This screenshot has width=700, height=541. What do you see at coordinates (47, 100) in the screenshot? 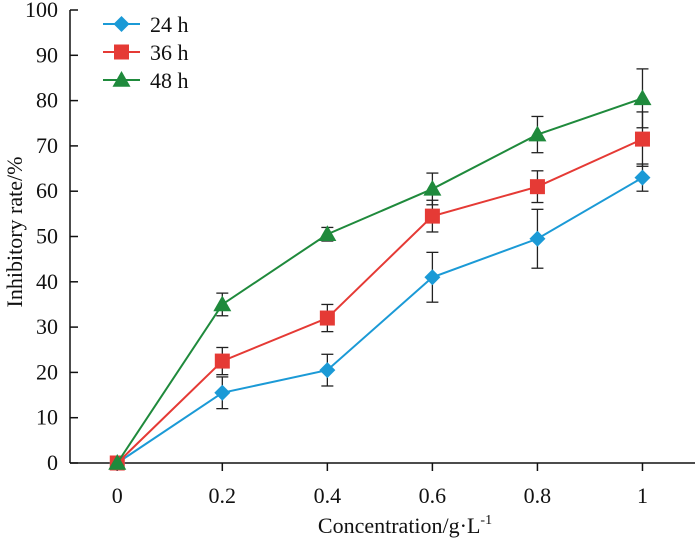
I see `y-tick-label: 80` at bounding box center [47, 100].